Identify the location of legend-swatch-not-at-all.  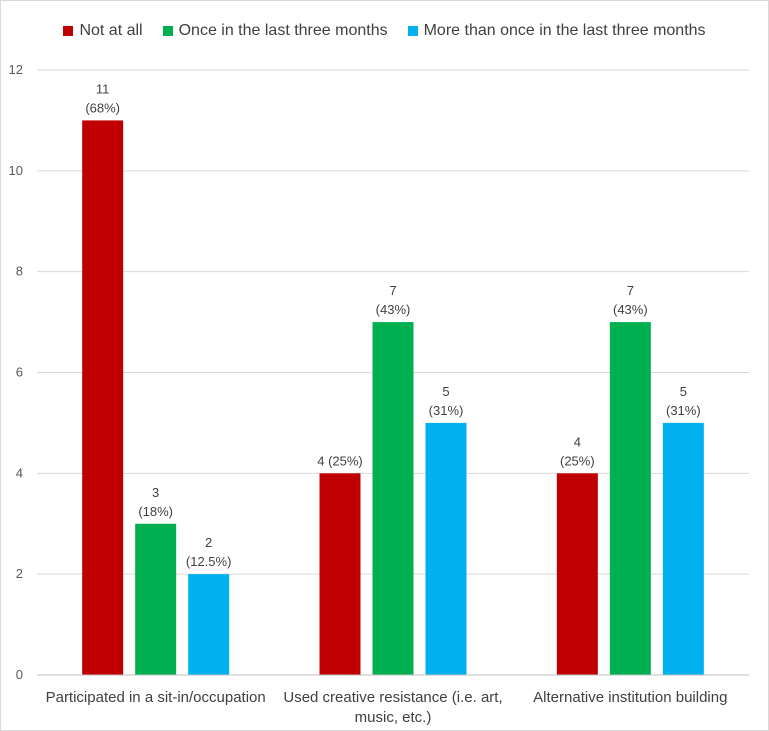
(68, 31).